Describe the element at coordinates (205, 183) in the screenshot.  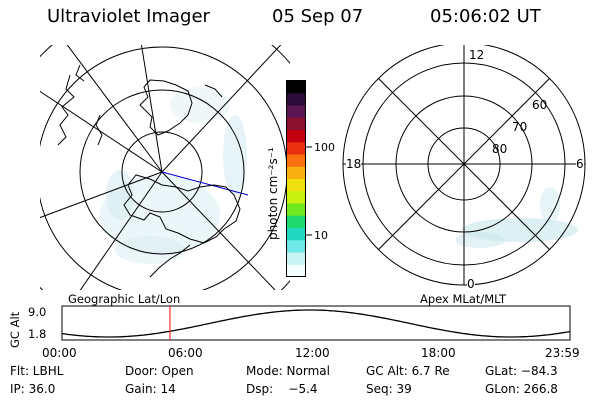
I see `sun-direction-line` at that location.